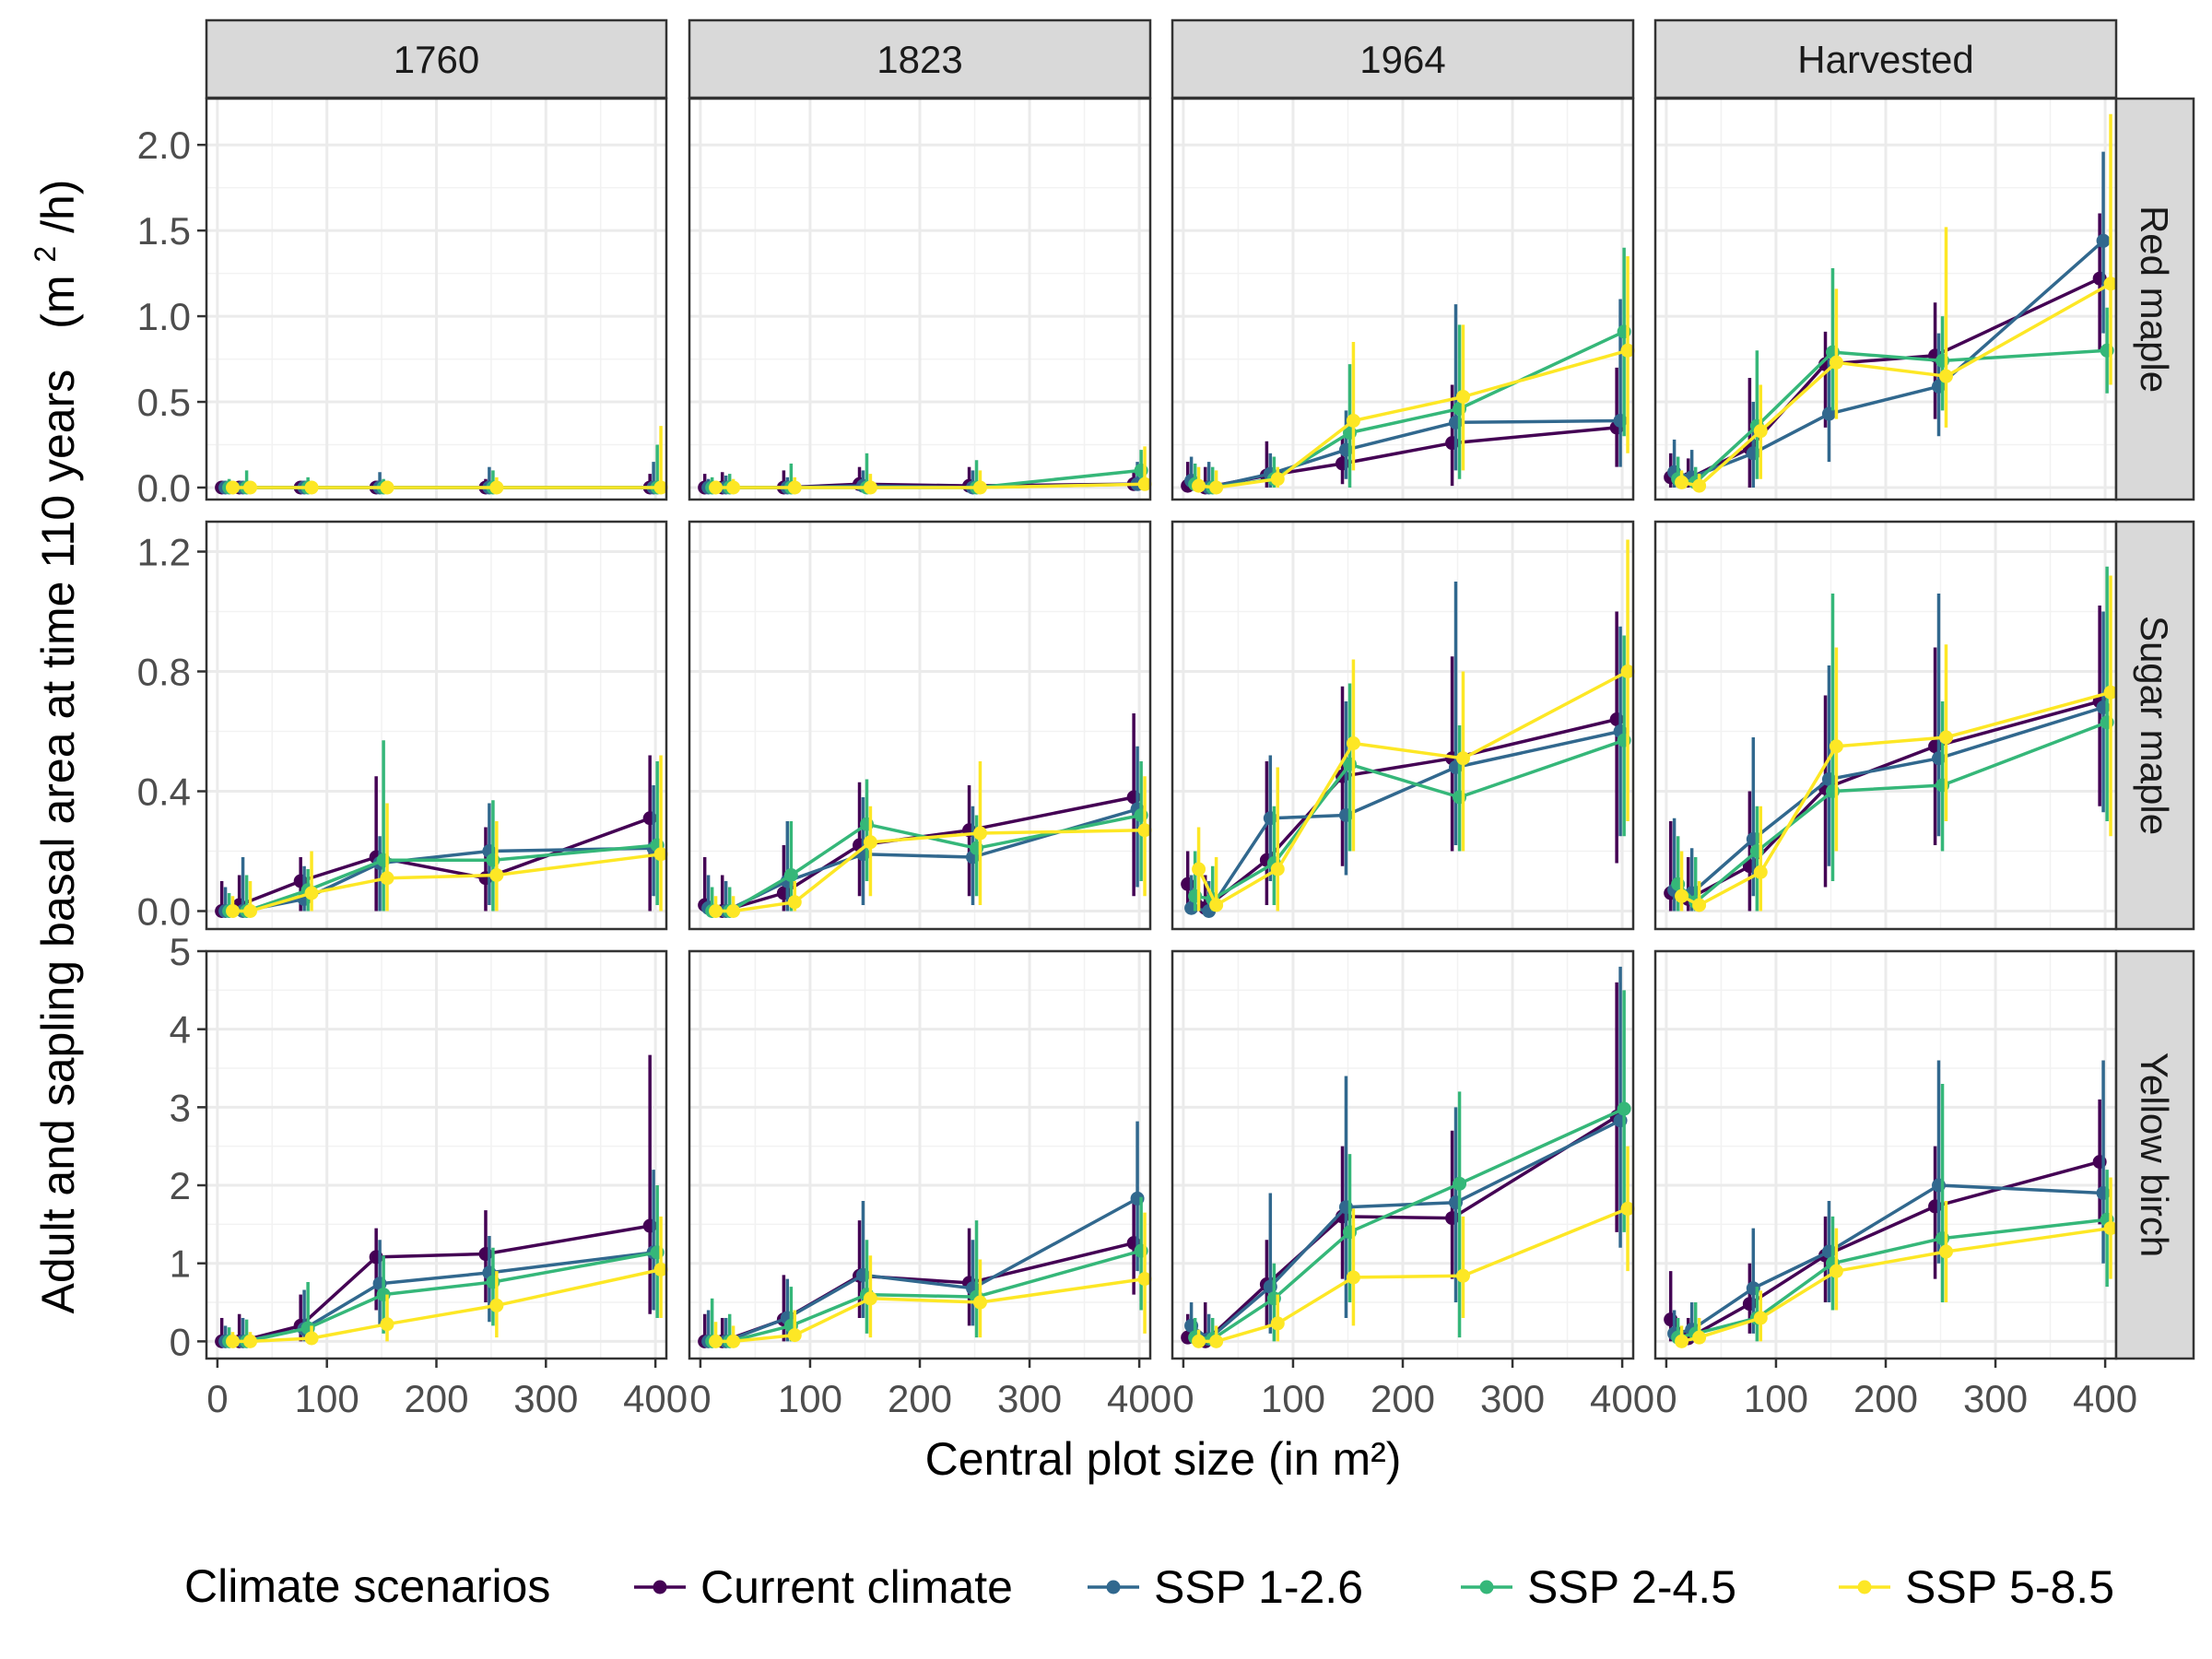 Image resolution: width=2212 pixels, height=1659 pixels. I want to click on strip-label: 1760, so click(436, 59).